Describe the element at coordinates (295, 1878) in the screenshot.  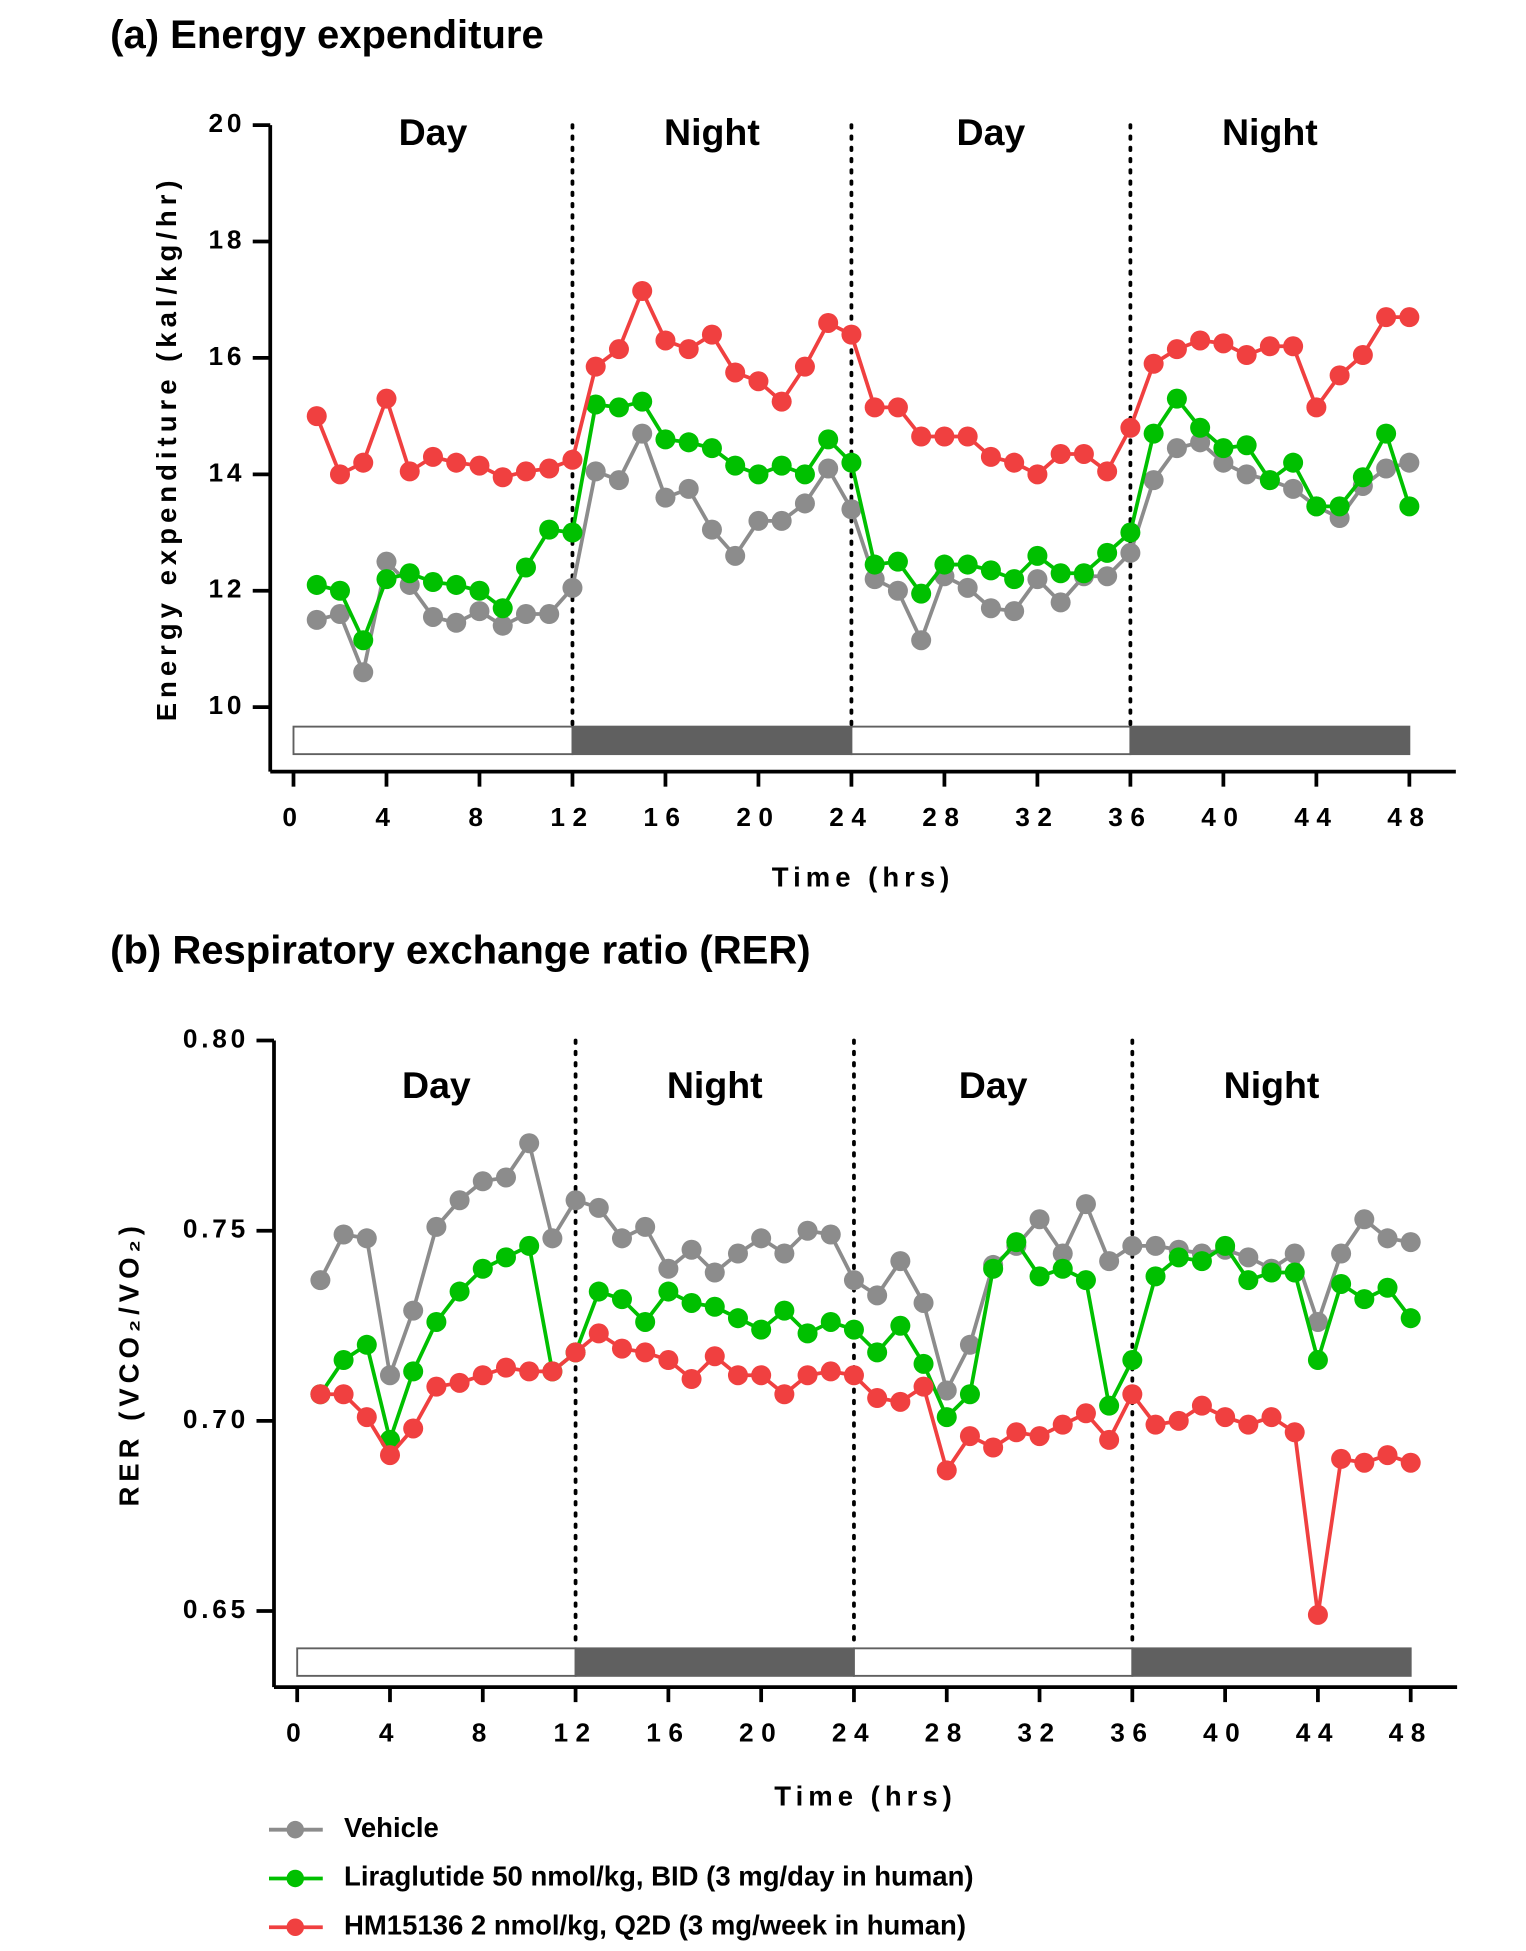
I see `legend-marker` at that location.